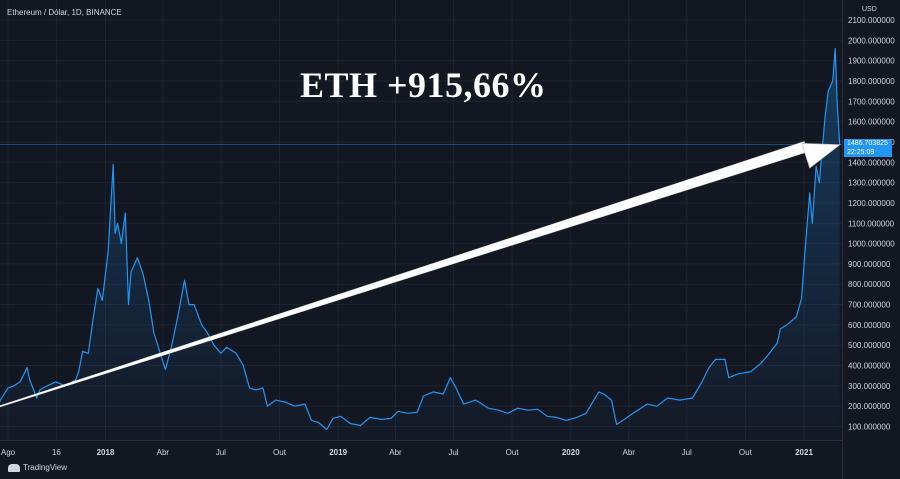 This screenshot has height=479, width=900. Describe the element at coordinates (869, 305) in the screenshot. I see `y-tick-label: 700.000000` at that location.